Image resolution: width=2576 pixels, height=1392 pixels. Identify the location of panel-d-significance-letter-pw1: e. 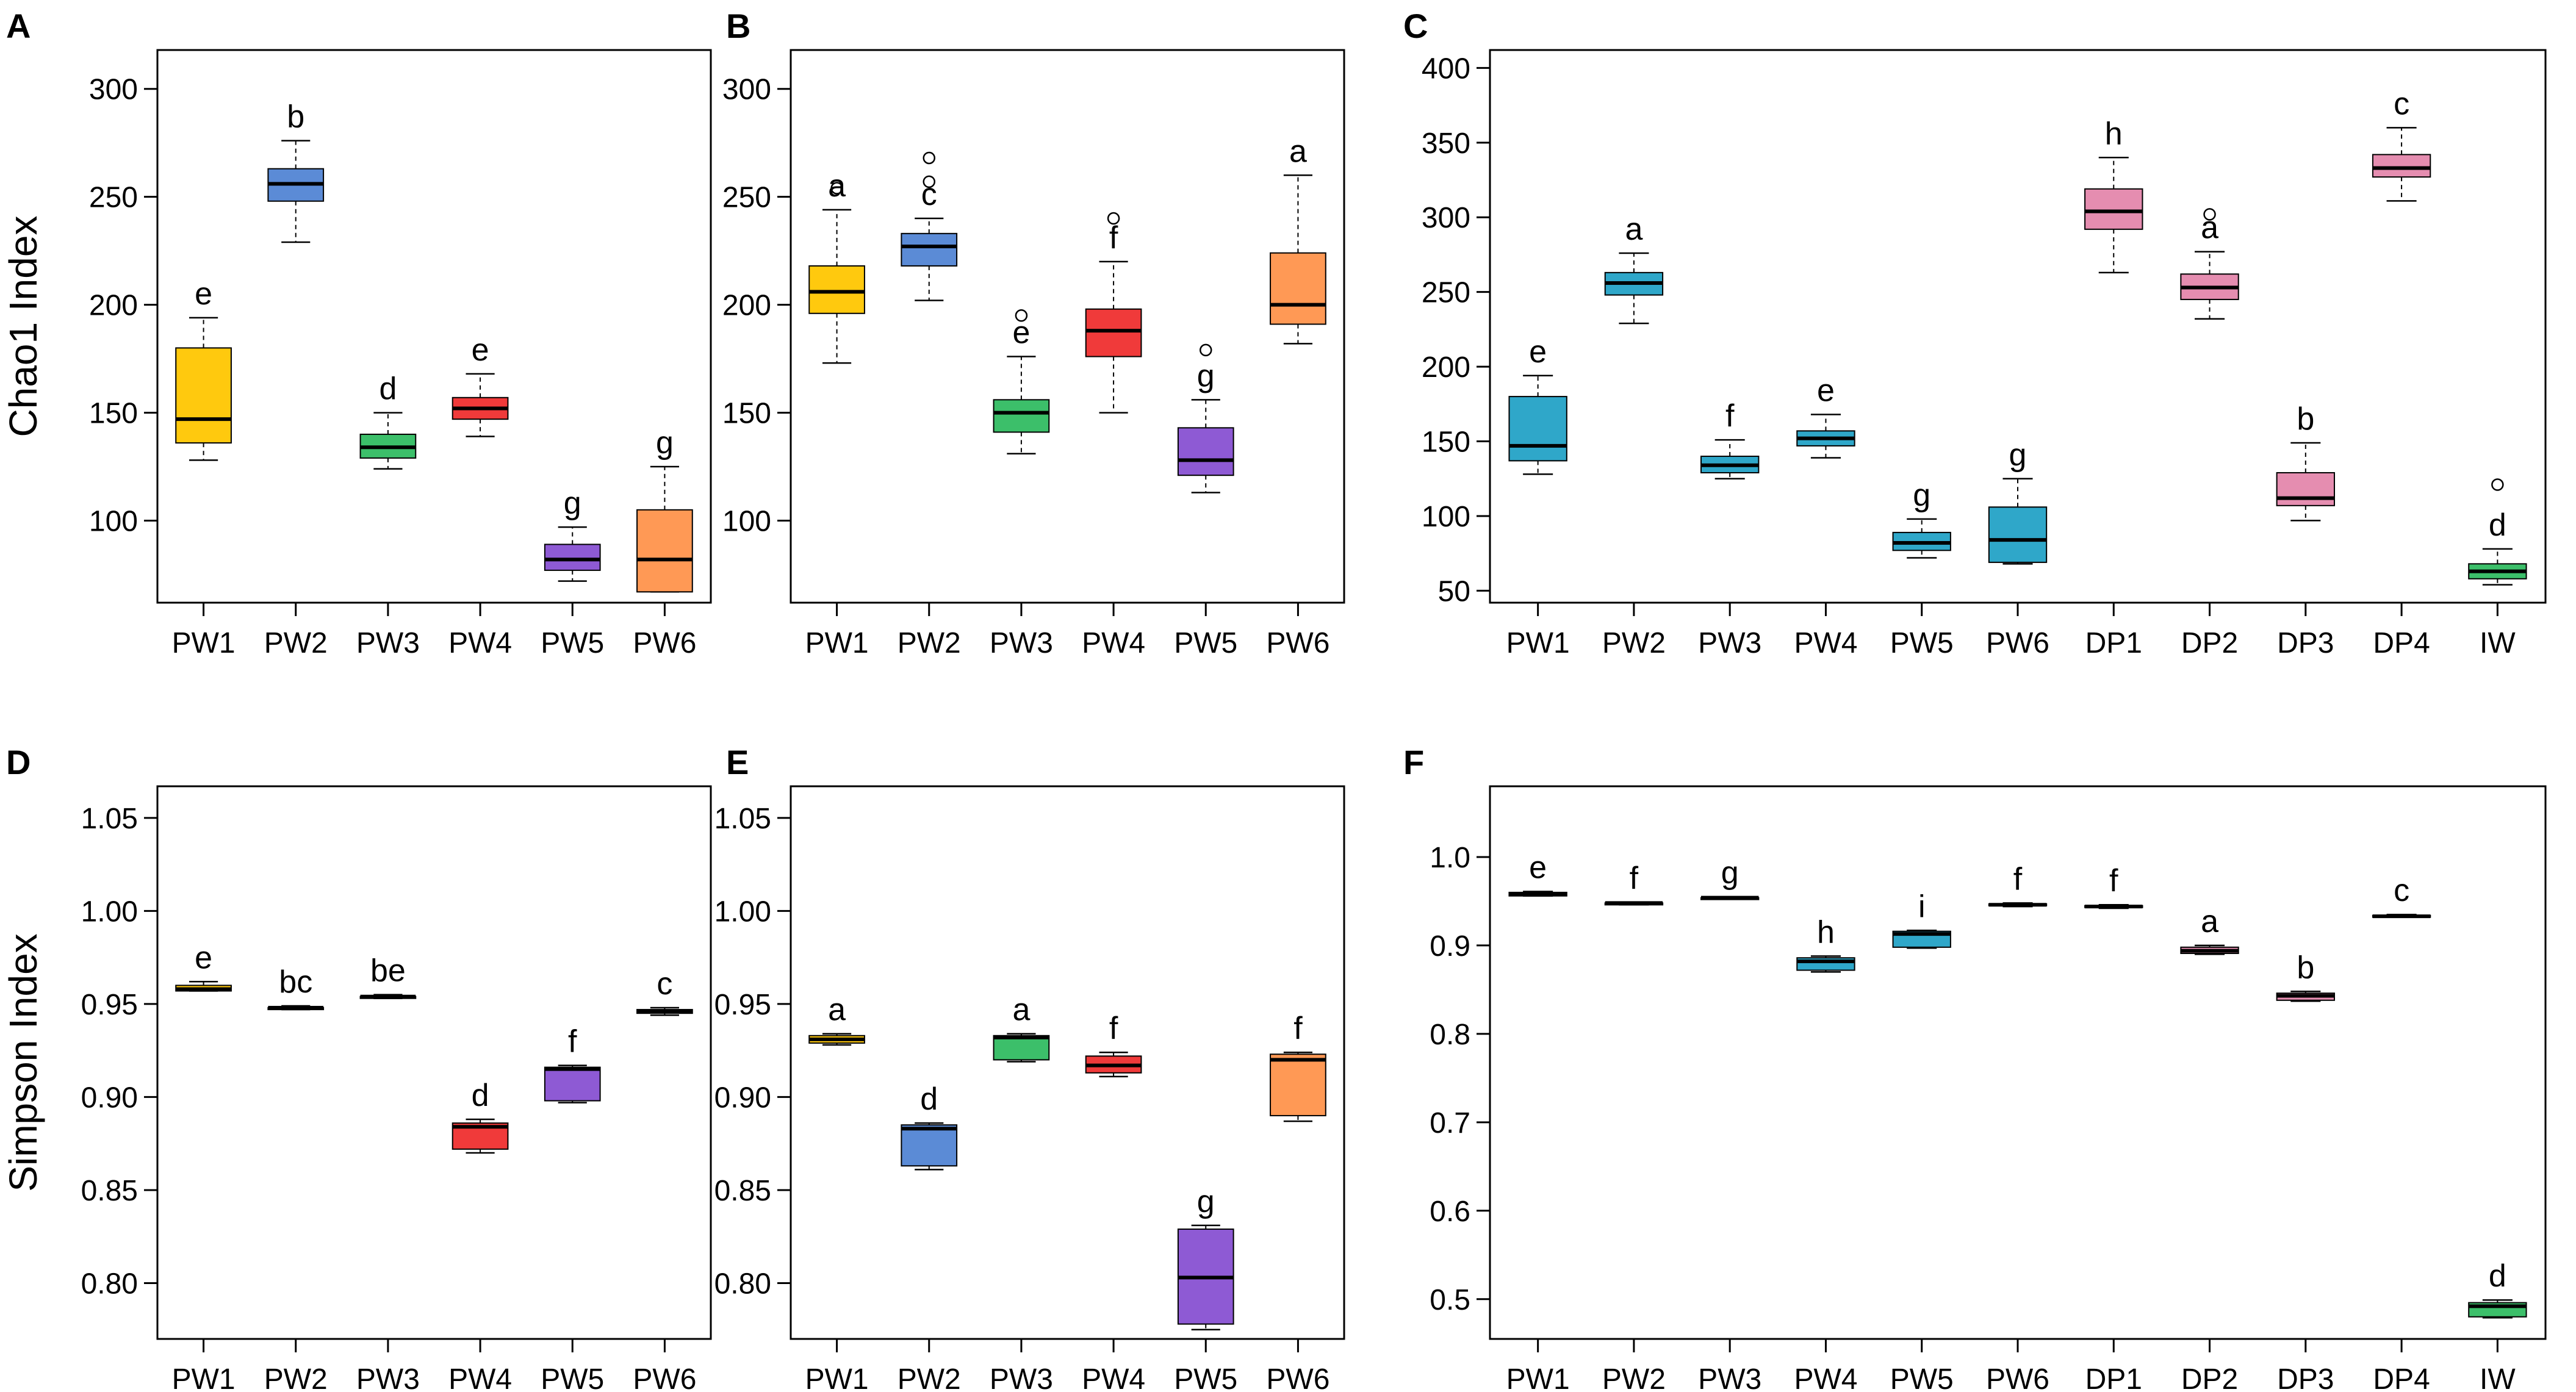
(203, 957).